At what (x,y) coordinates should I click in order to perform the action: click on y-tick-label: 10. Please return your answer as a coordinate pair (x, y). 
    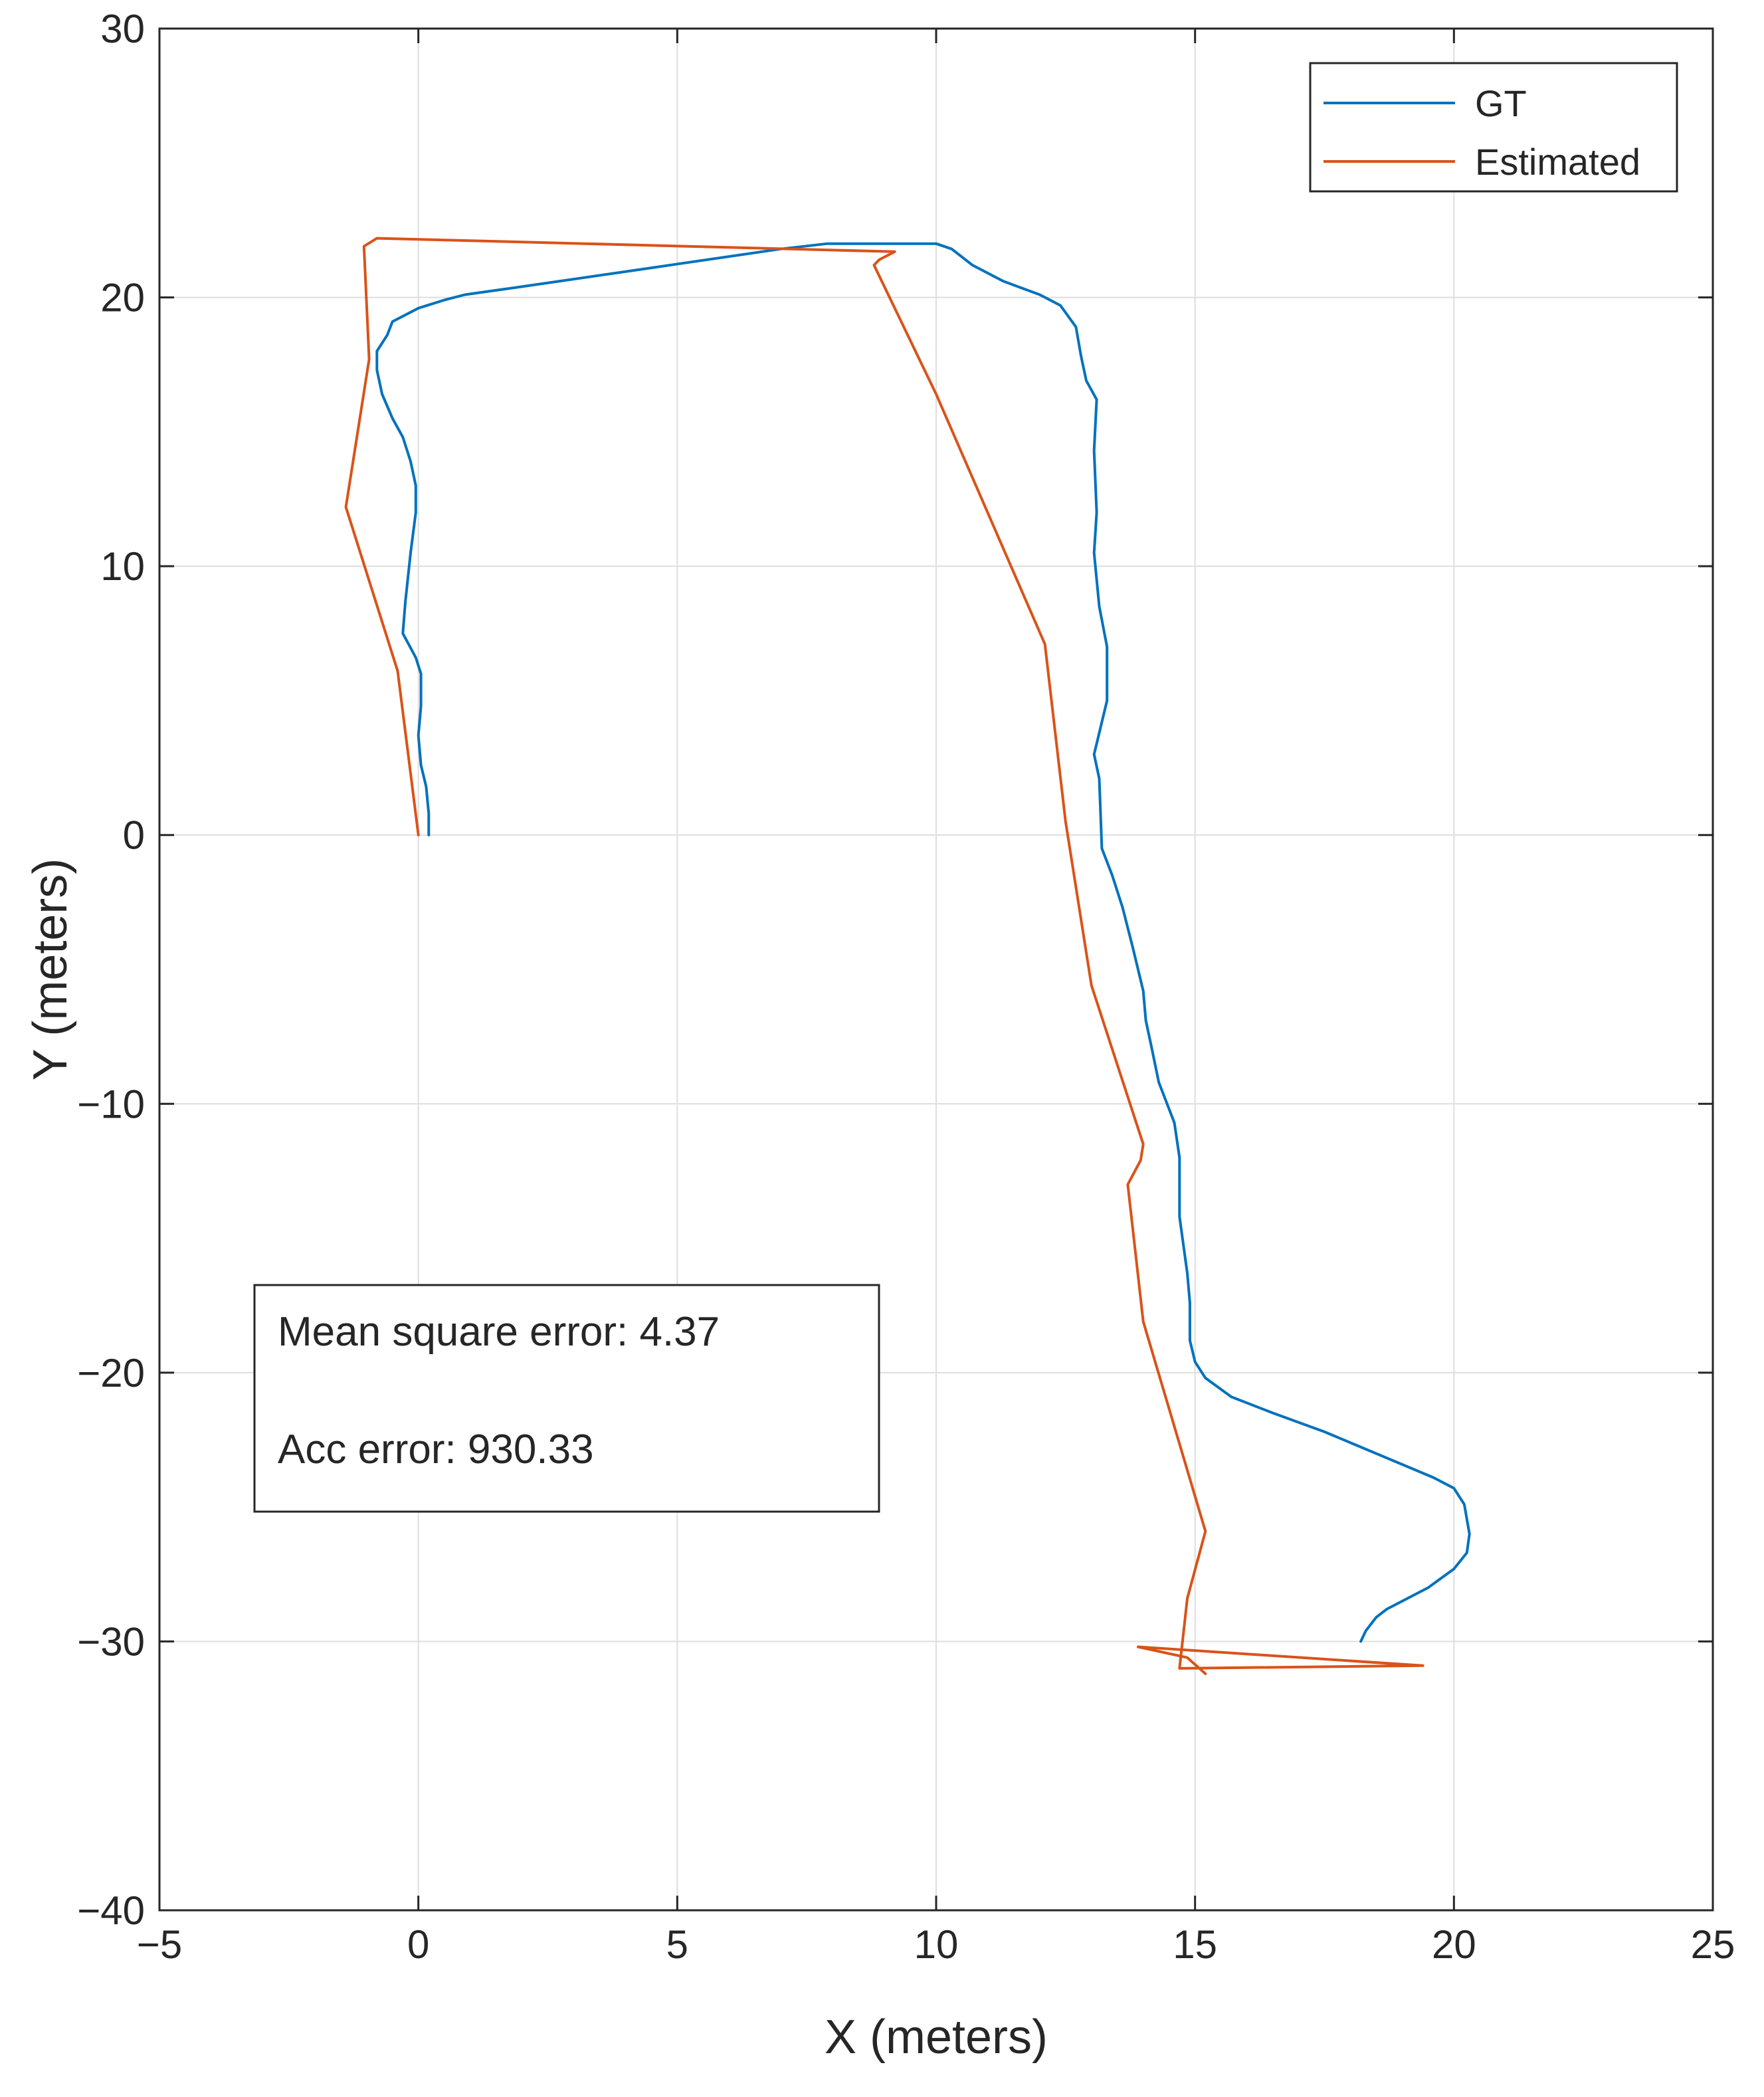
    Looking at the image, I should click on (122, 566).